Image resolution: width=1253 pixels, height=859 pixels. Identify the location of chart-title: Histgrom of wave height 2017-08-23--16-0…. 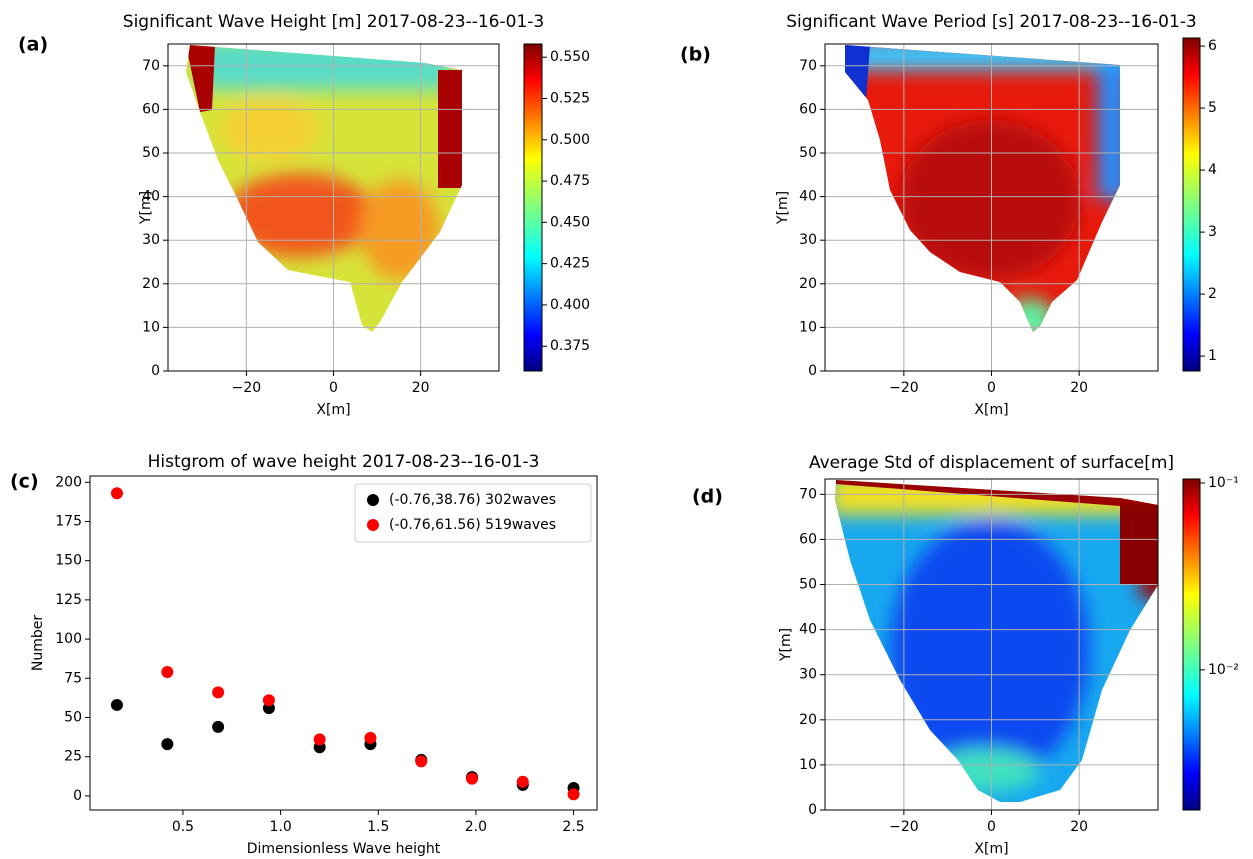
(344, 462).